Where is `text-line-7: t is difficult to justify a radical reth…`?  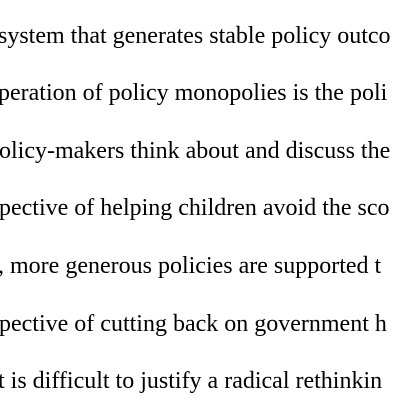
text-line-7: t is difficult to justify a radical reth… is located at coordinates (191, 381).